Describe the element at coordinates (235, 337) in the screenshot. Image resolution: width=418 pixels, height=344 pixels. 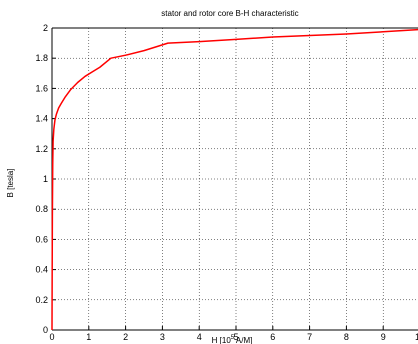
I see `x-tick-label: 5` at that location.